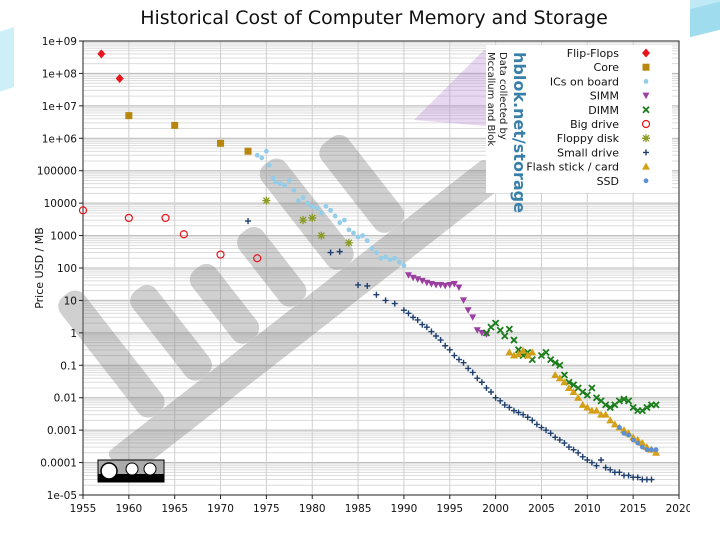 The image size is (720, 540). Describe the element at coordinates (59, 42) in the screenshot. I see `y-tick-label: 1e+09` at that location.